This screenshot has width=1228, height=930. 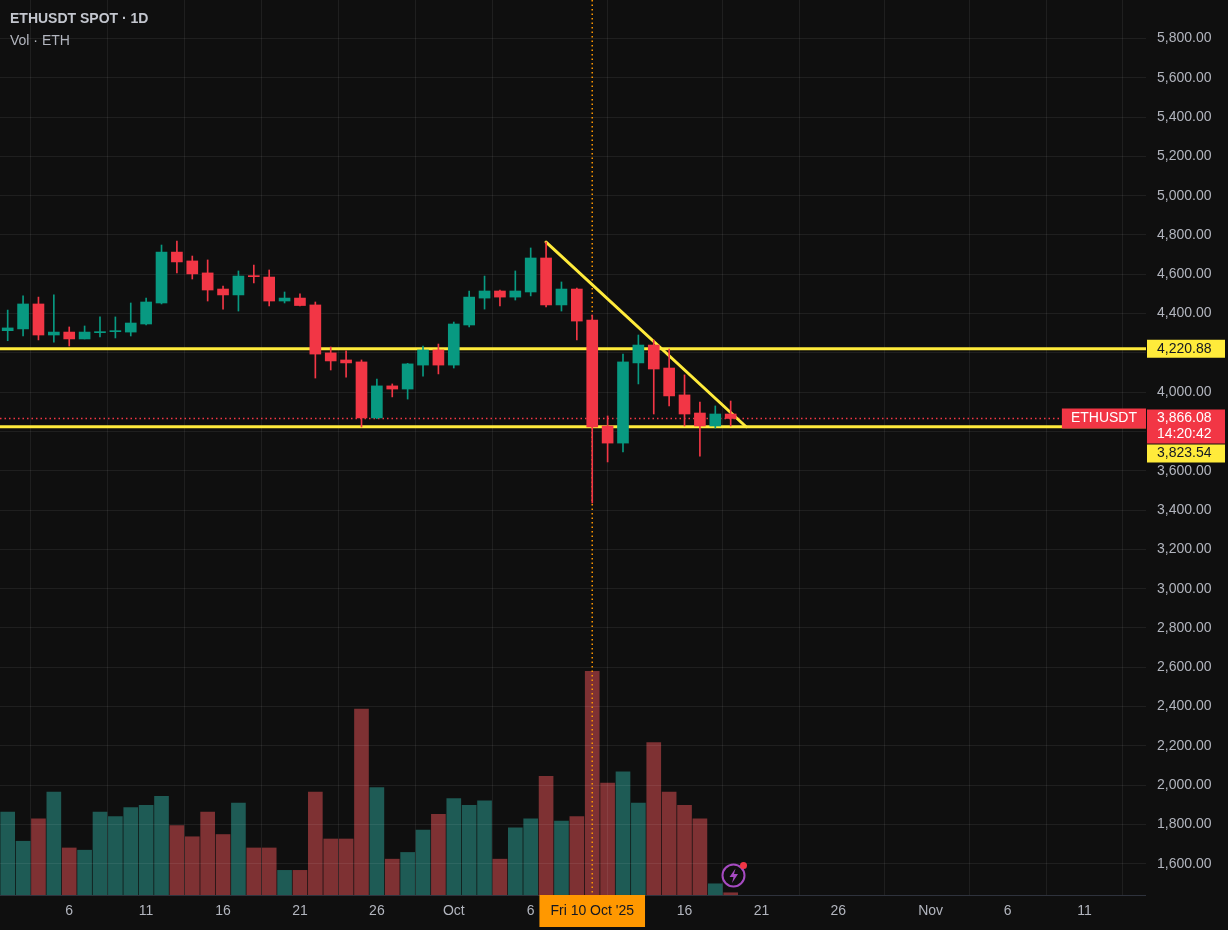 What do you see at coordinates (1184, 587) in the screenshot?
I see `y-tick-label: 3,000.00` at bounding box center [1184, 587].